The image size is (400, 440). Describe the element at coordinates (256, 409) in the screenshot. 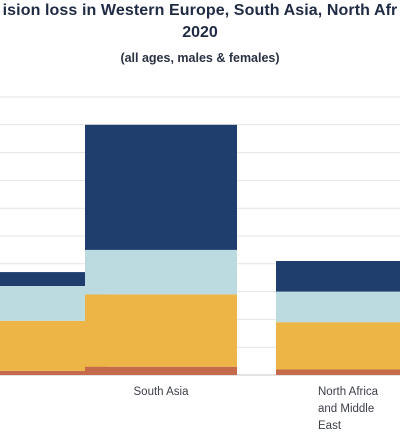

I see `category-labels: South Asia North Africa and Middle East` at that location.